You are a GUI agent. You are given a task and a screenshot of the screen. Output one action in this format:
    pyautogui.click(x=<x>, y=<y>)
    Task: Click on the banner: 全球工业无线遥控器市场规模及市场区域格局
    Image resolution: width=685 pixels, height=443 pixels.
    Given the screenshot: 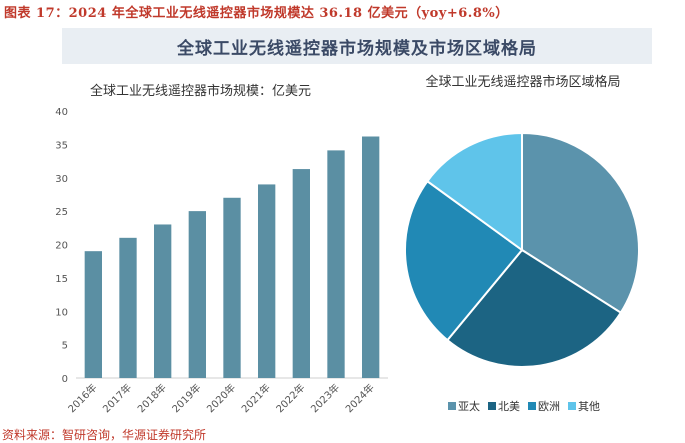 What is the action you would take?
    pyautogui.click(x=357, y=46)
    